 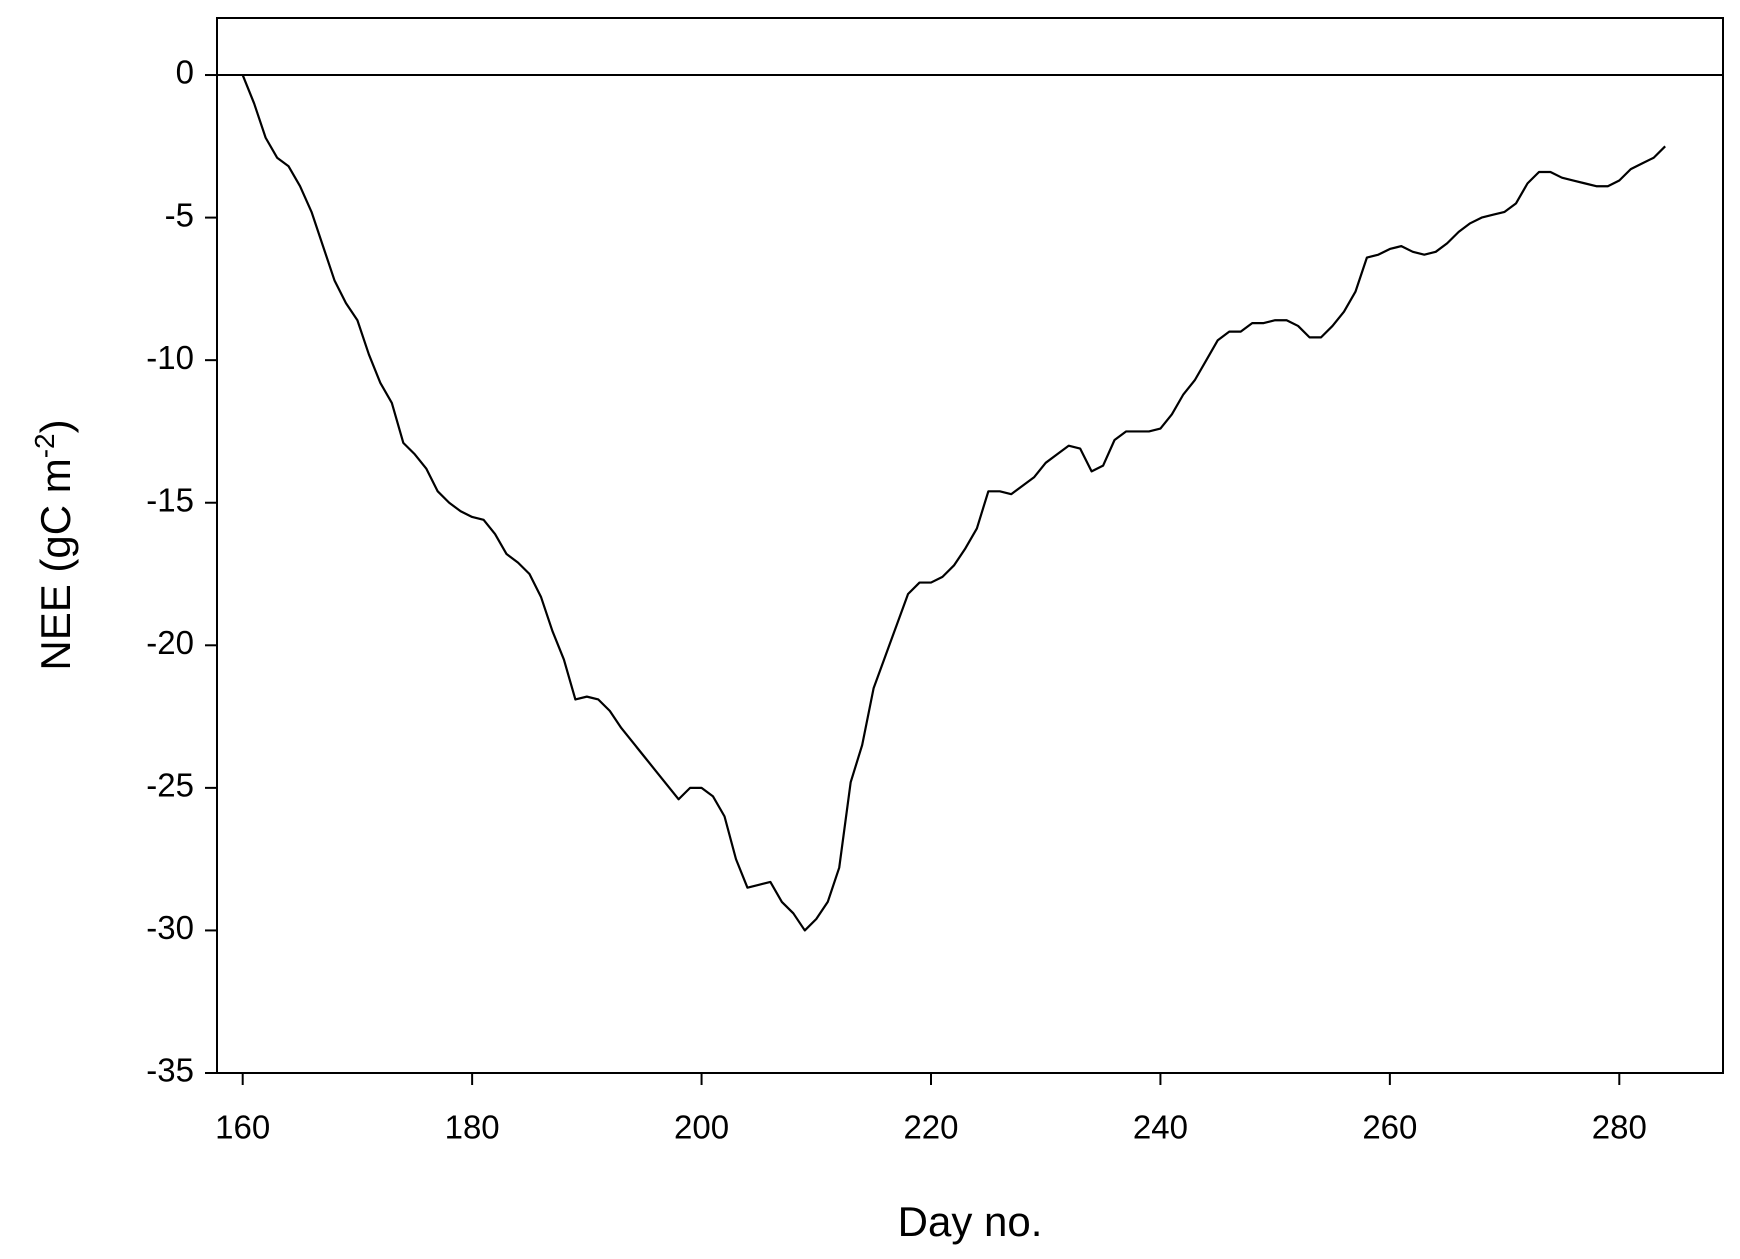 What do you see at coordinates (185, 72) in the screenshot?
I see `y-tick-label: 0` at bounding box center [185, 72].